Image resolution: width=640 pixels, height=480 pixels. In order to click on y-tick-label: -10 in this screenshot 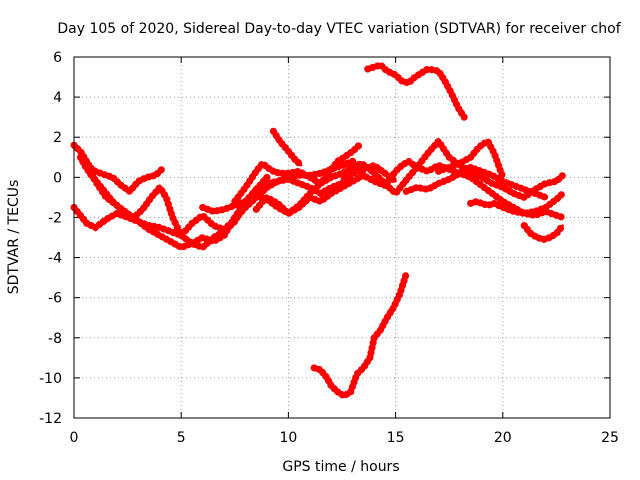, I will do `click(50, 379)`.